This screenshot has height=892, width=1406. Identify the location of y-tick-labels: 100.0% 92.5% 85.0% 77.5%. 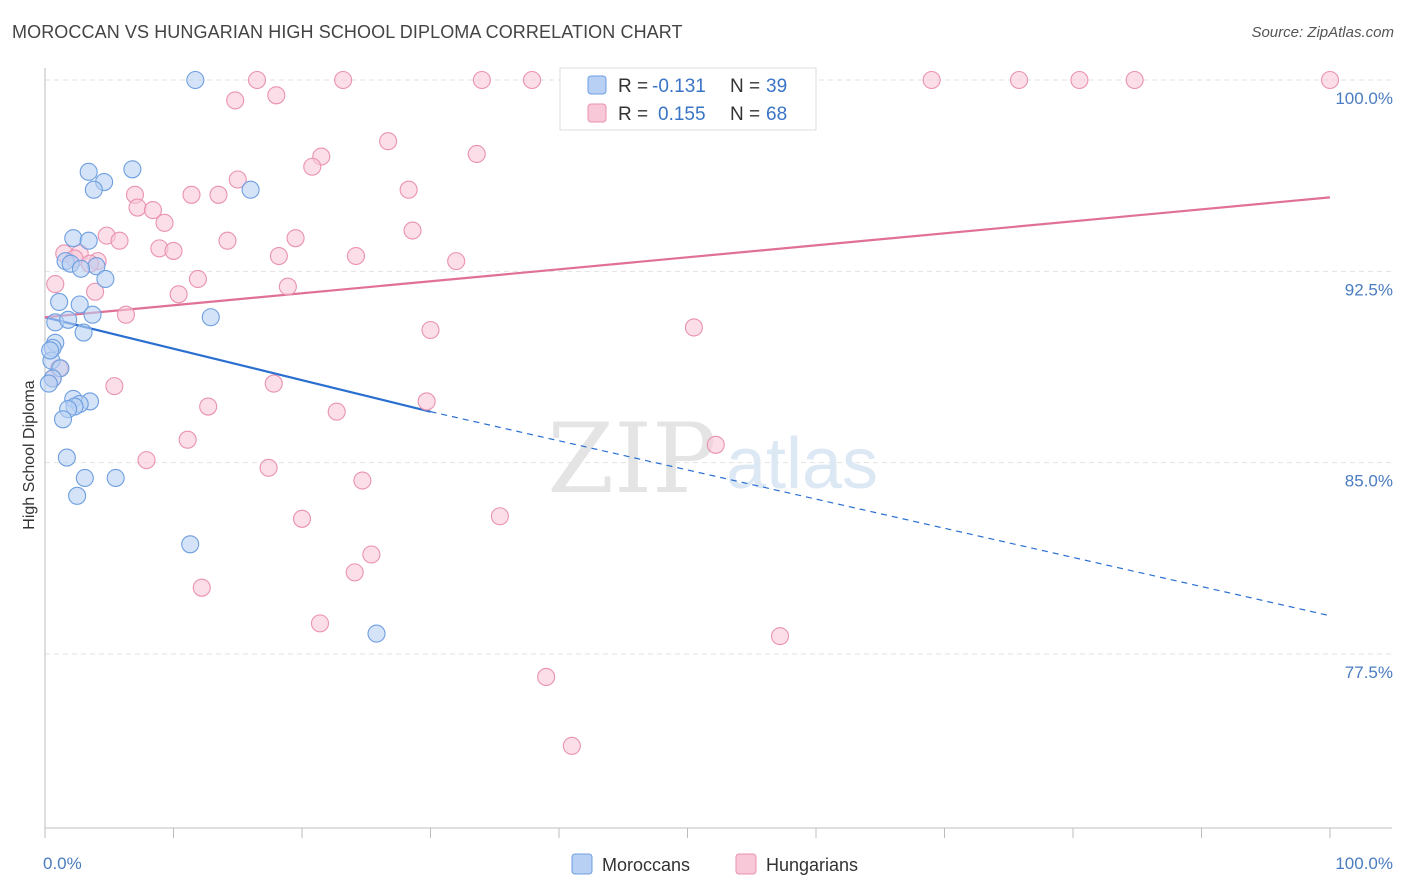
(1364, 385).